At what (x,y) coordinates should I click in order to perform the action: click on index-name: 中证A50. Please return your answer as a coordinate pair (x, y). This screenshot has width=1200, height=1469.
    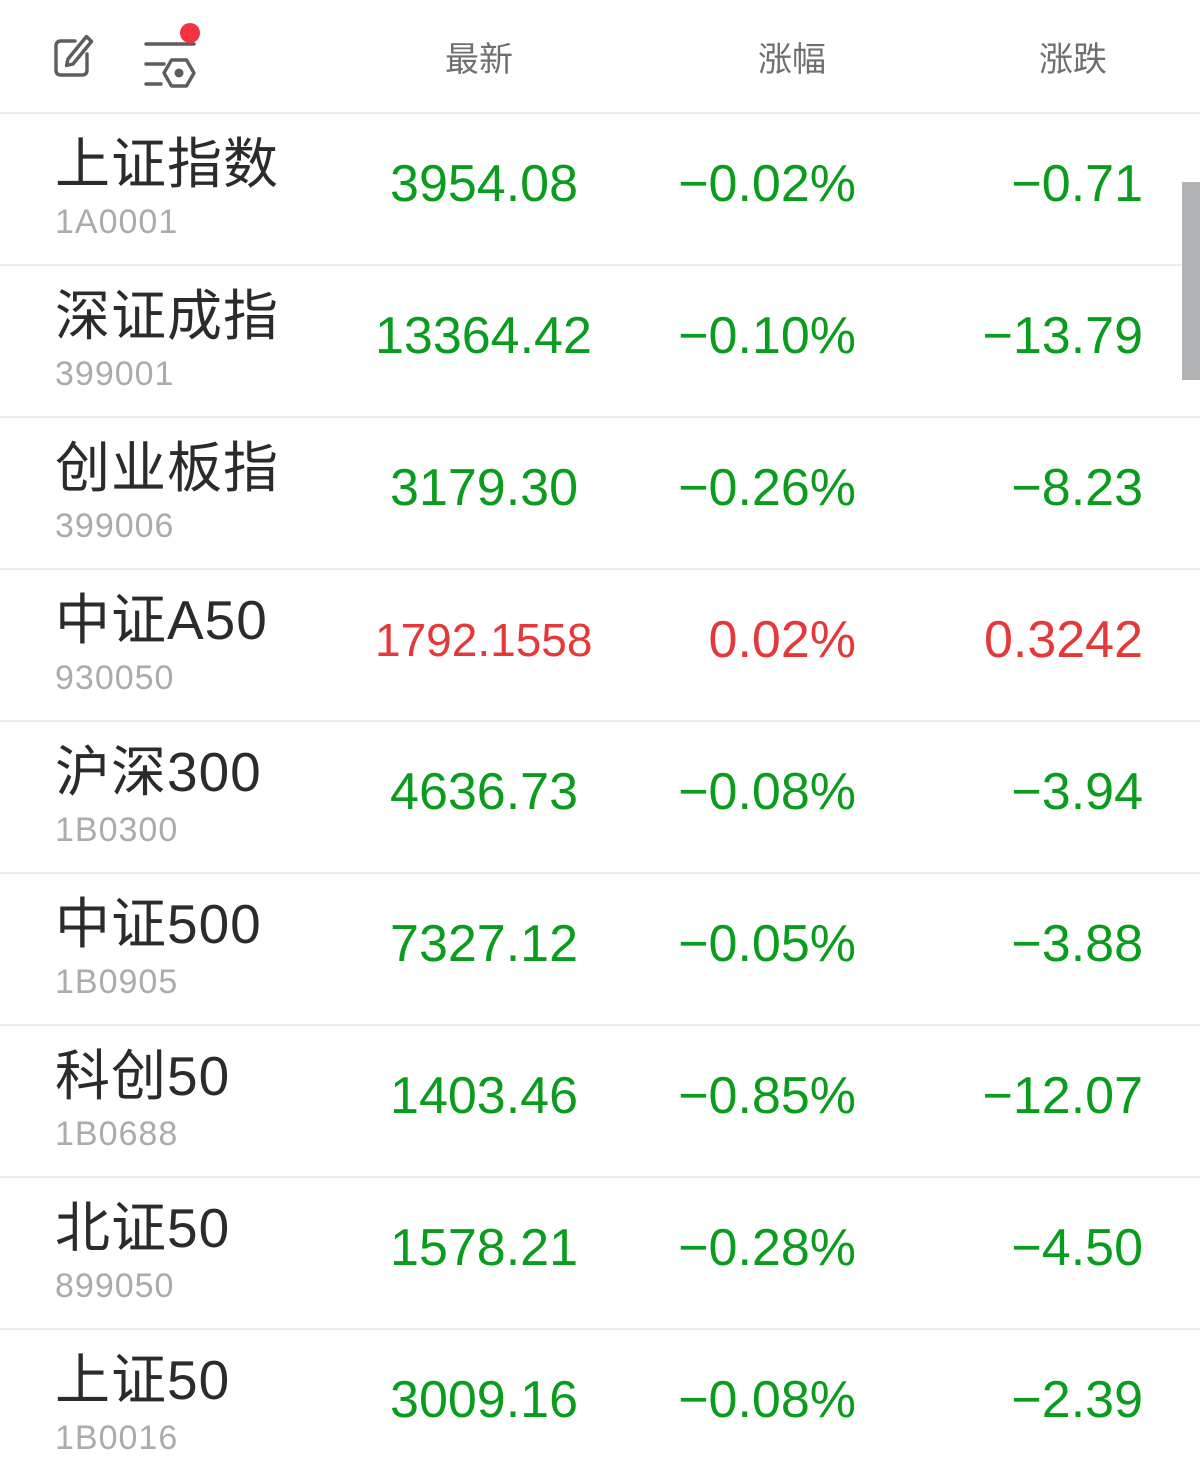
    Looking at the image, I should click on (161, 620).